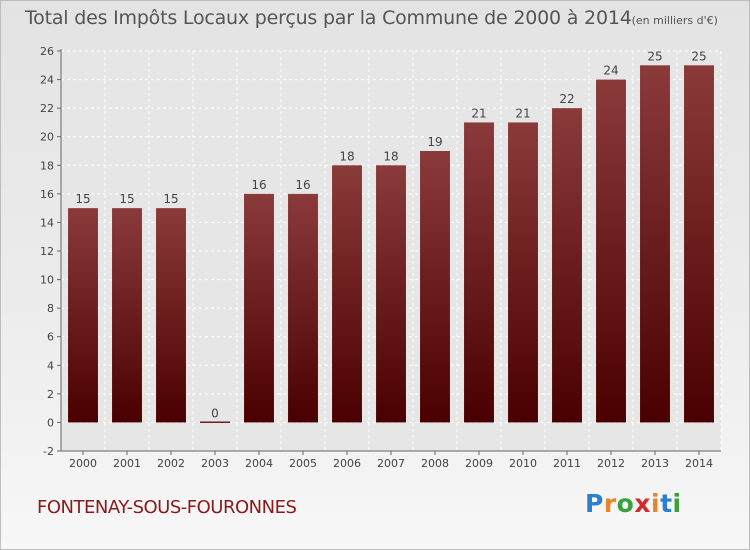  I want to click on bar-2005, so click(303, 308).